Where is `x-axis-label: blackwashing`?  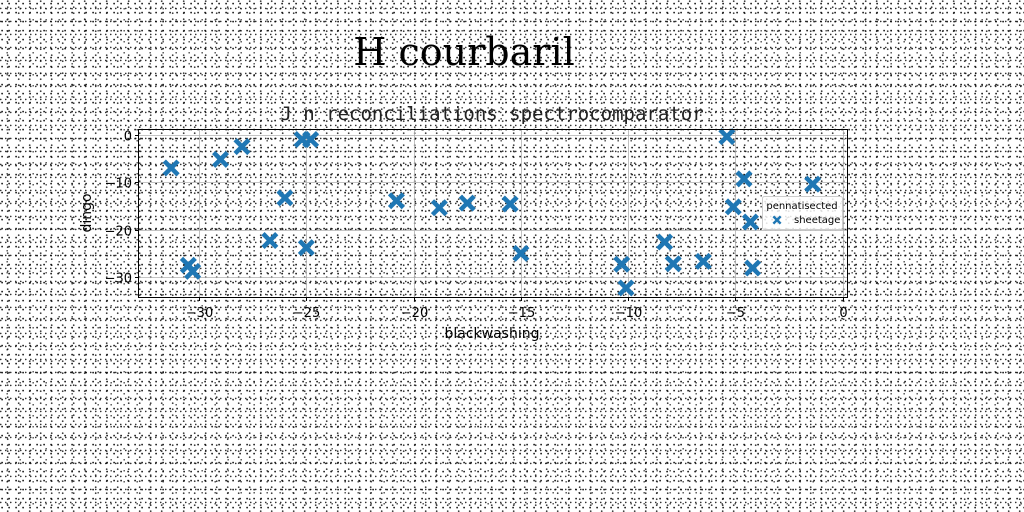
x-axis-label: blackwashing is located at coordinates (491, 334).